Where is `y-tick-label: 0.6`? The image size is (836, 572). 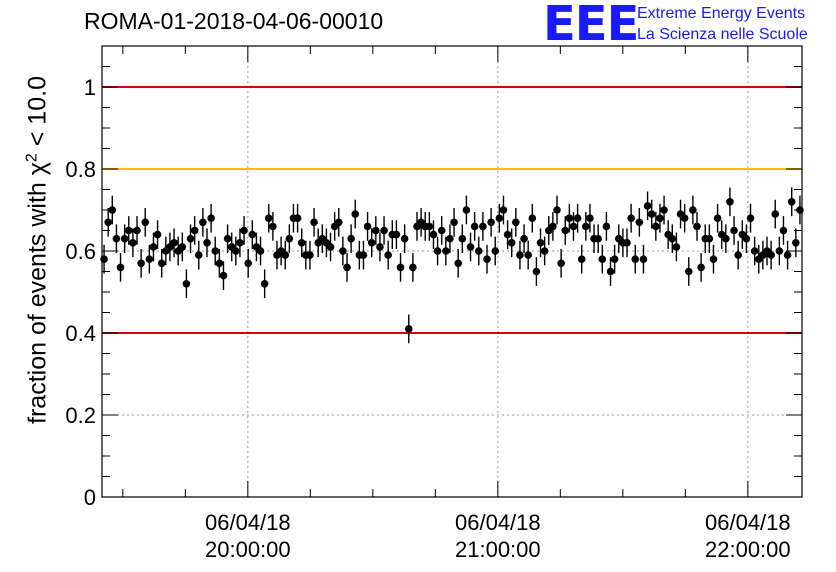
y-tick-label: 0.6 is located at coordinates (80, 251).